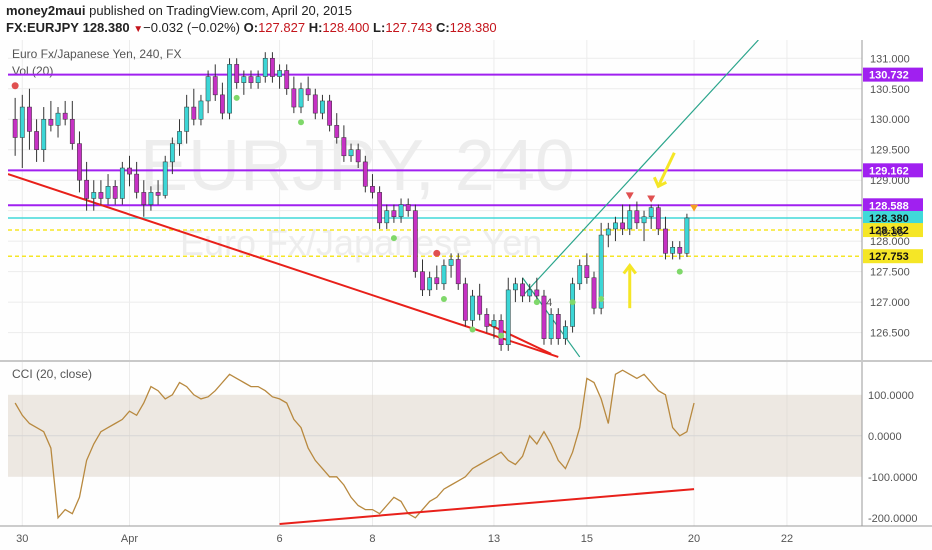 The width and height of the screenshot is (932, 550). What do you see at coordinates (890, 120) in the screenshot?
I see `price-tick-label: 130.000` at bounding box center [890, 120].